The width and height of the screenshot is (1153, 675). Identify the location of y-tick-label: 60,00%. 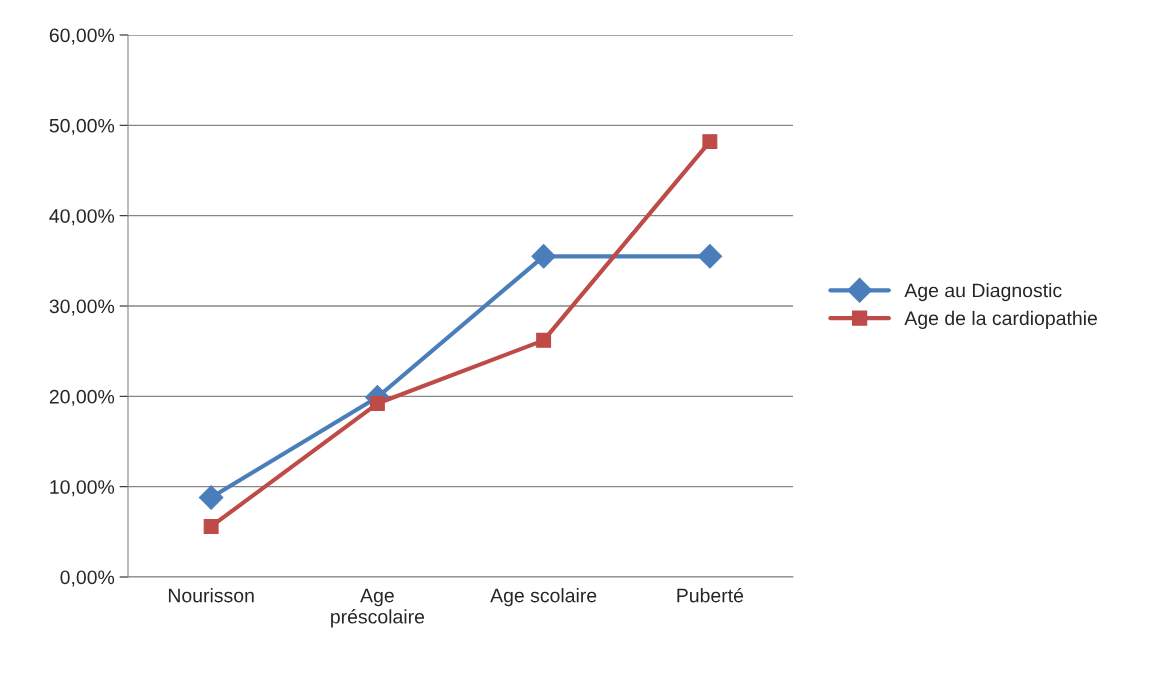
(82, 36).